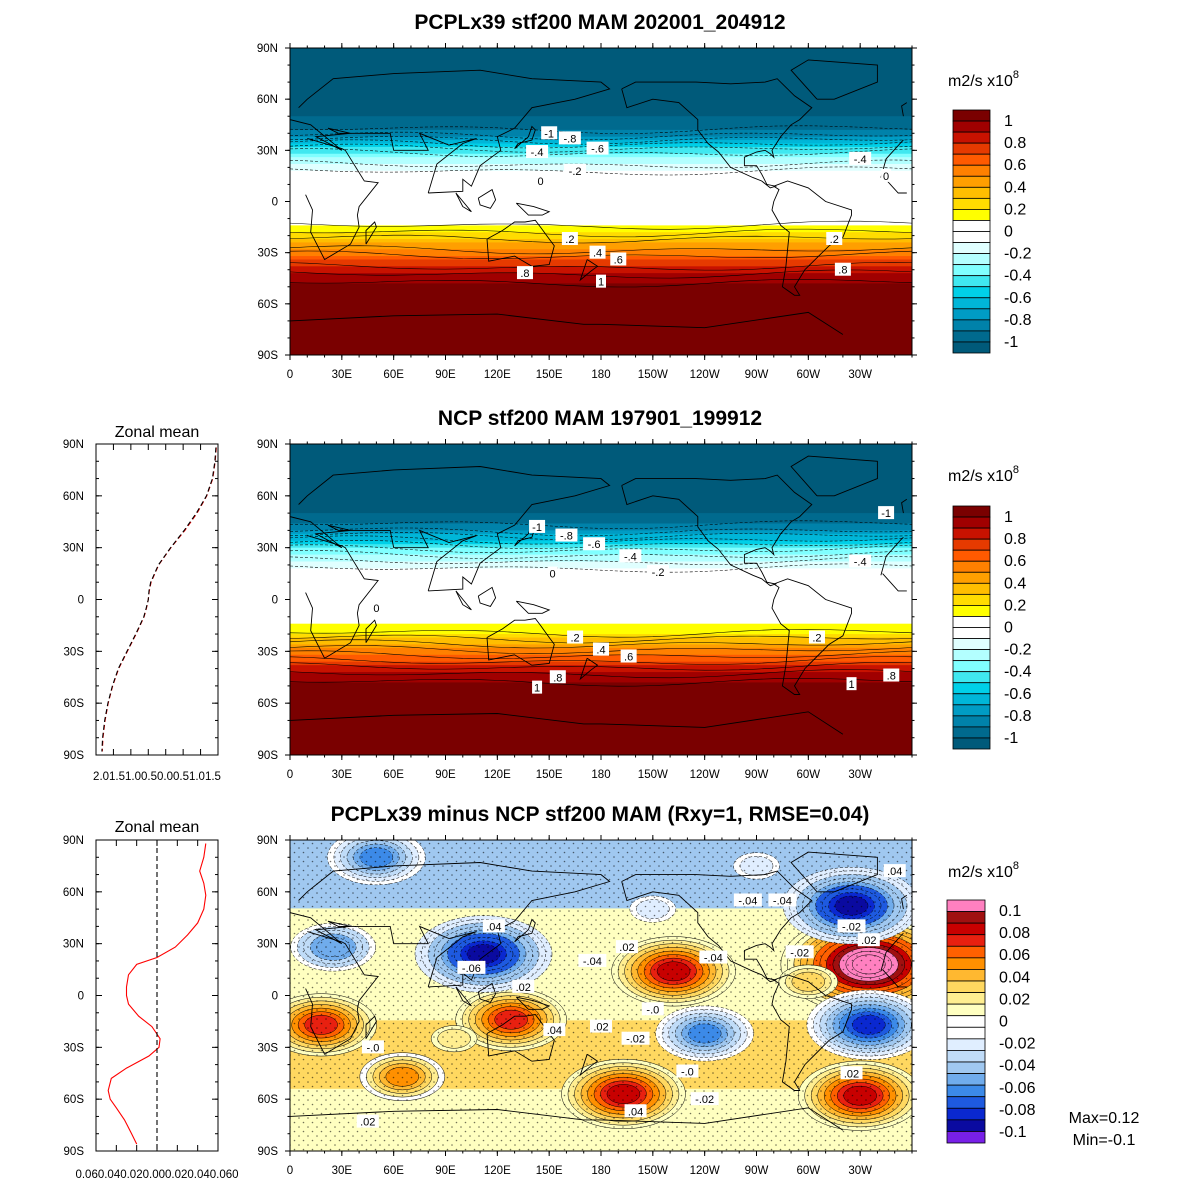 Image resolution: width=1200 pixels, height=1200 pixels. What do you see at coordinates (267, 100) in the screenshot?
I see `y-tick-label: 60N` at bounding box center [267, 100].